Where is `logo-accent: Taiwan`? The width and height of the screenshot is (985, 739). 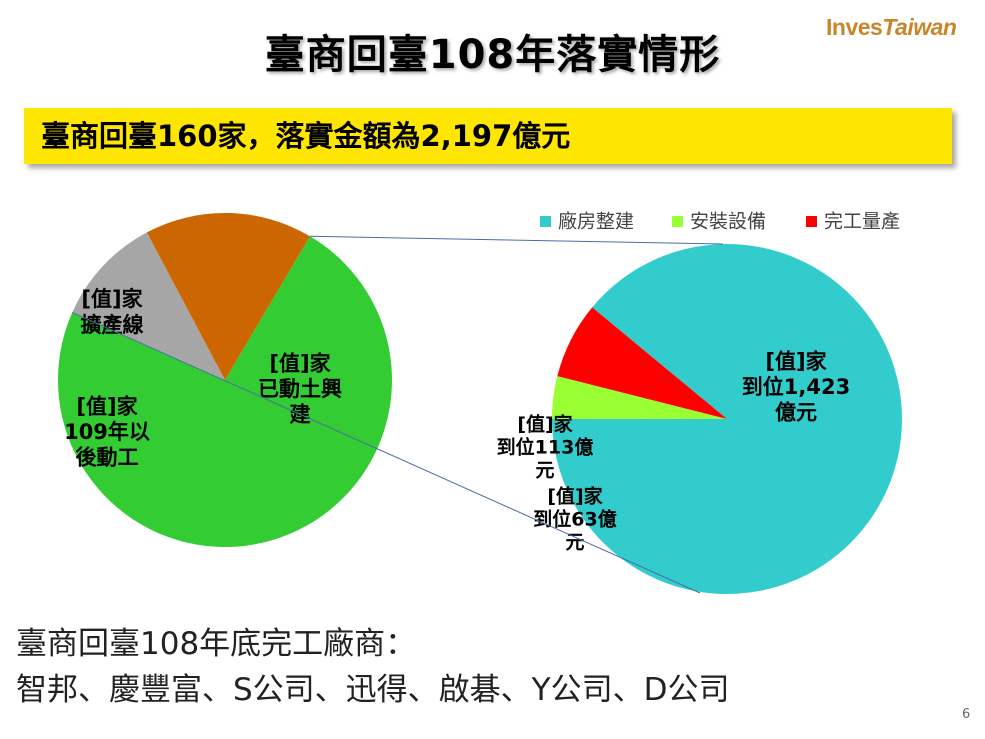
logo-accent: Taiwan is located at coordinates (919, 27).